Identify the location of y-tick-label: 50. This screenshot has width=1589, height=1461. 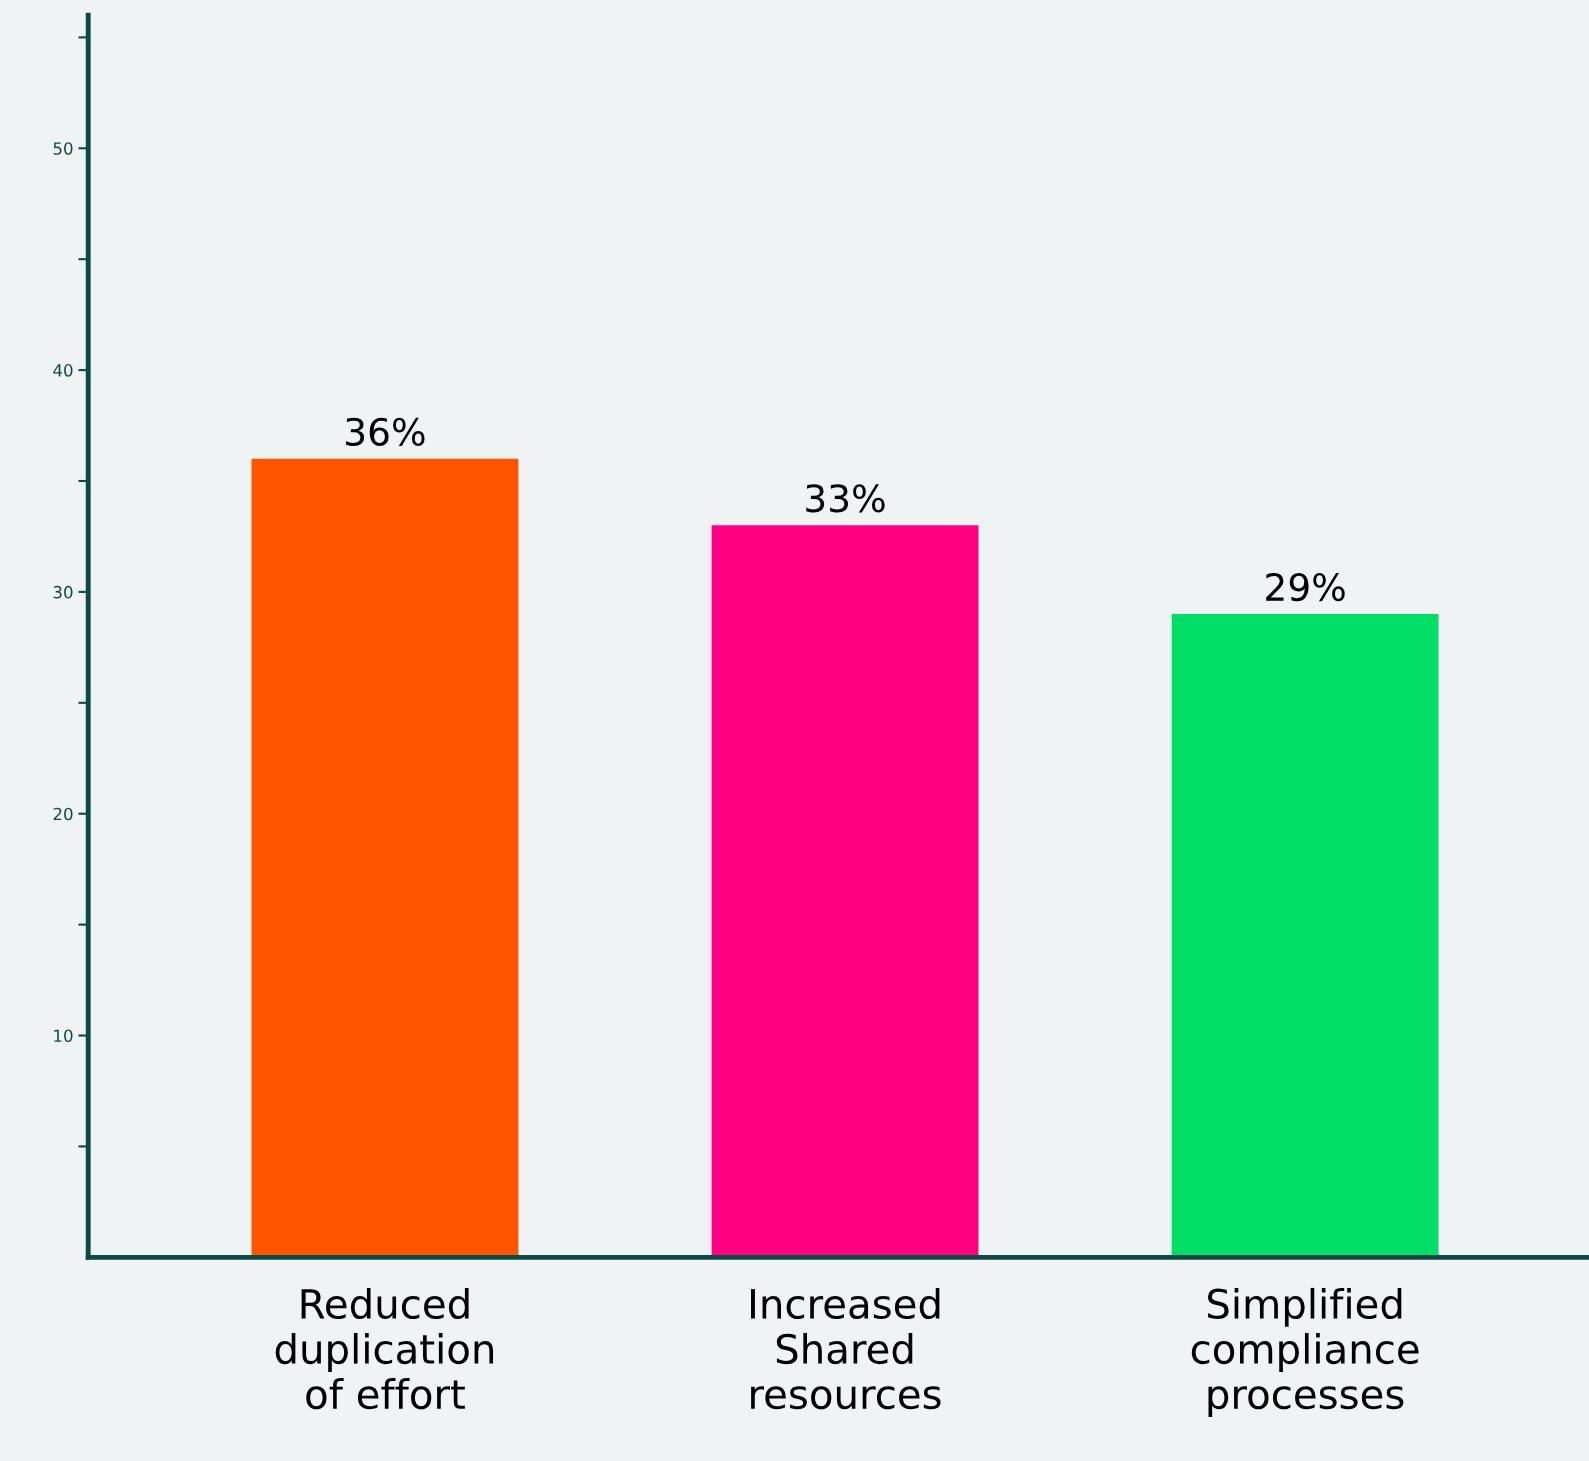
(63, 148).